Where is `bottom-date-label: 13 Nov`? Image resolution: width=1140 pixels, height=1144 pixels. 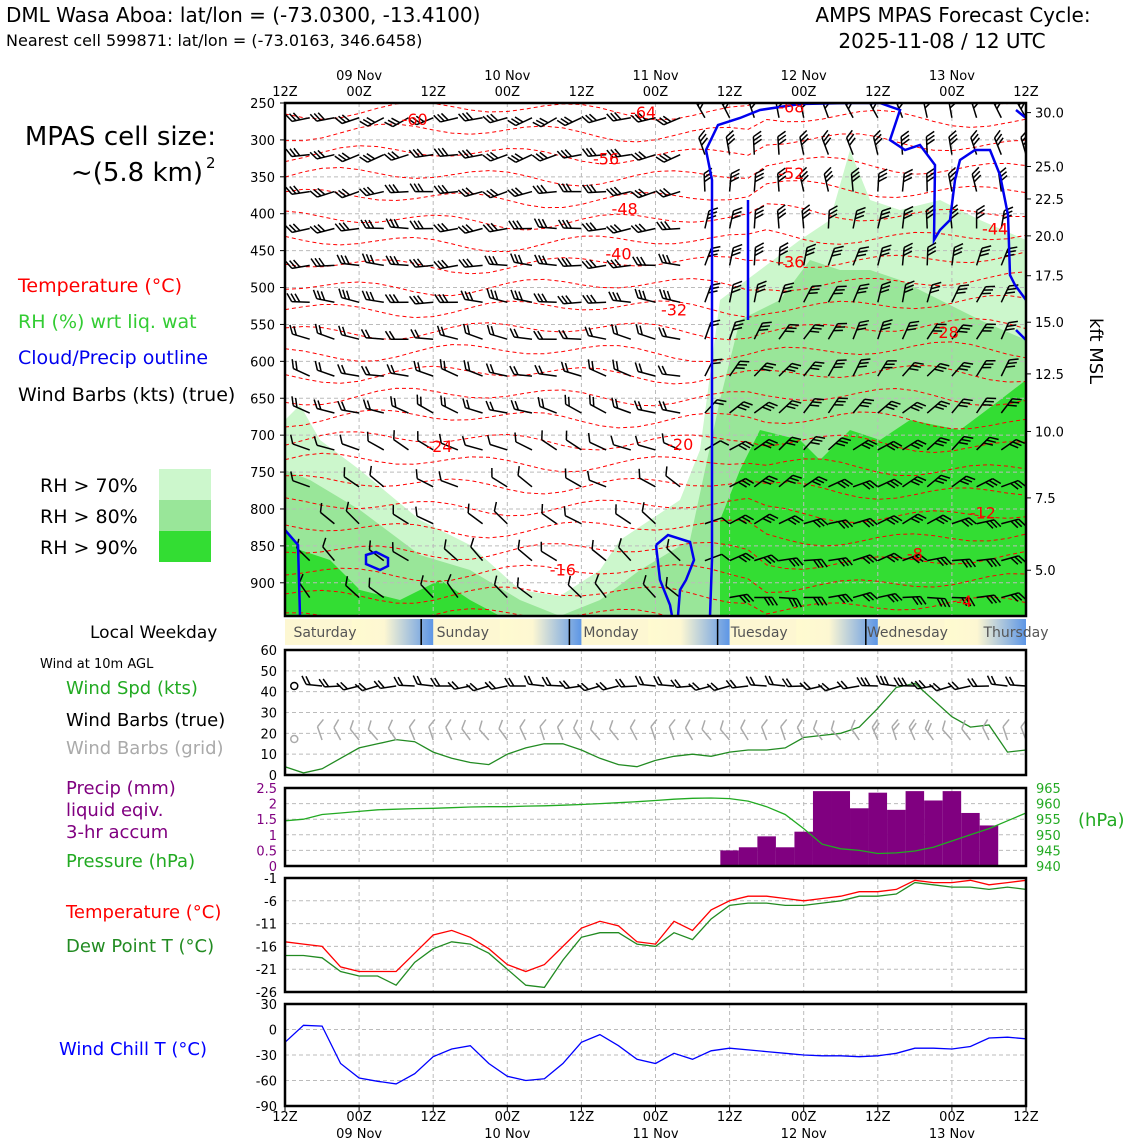 bottom-date-label: 13 Nov is located at coordinates (952, 1133).